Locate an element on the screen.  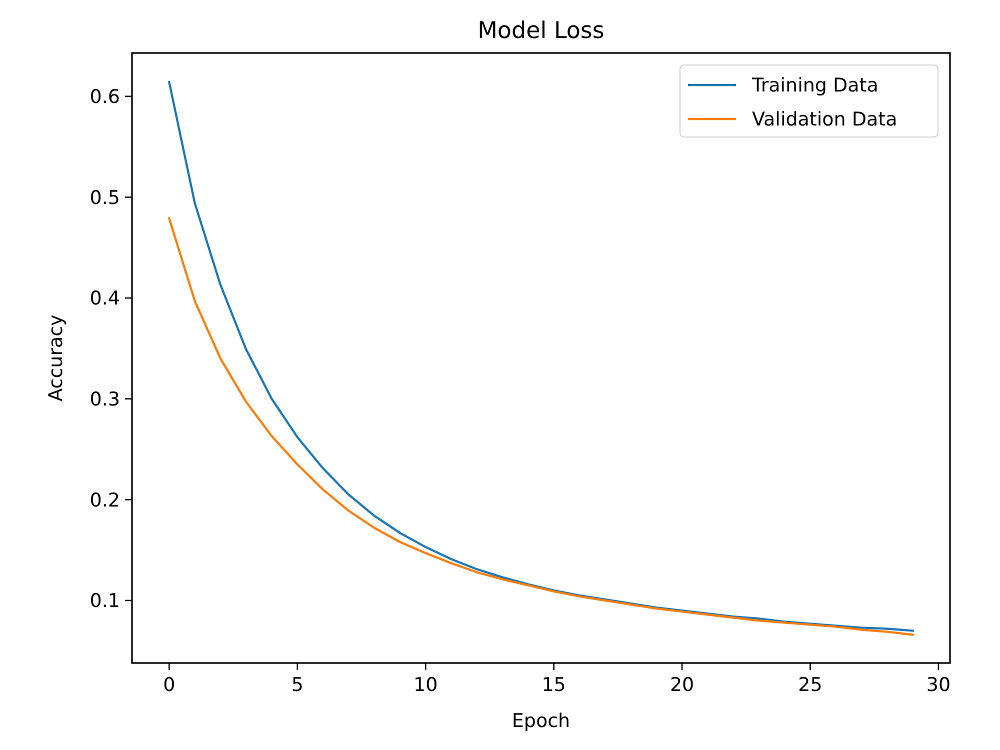
x-axis-title: Epoch is located at coordinates (541, 721).